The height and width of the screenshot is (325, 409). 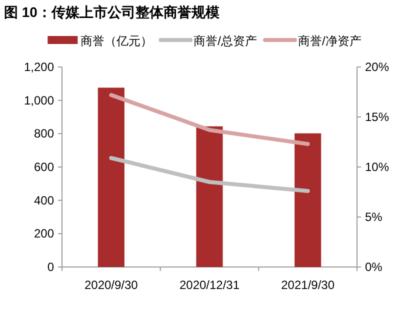 I want to click on y-tick-label: 200, so click(x=44, y=233).